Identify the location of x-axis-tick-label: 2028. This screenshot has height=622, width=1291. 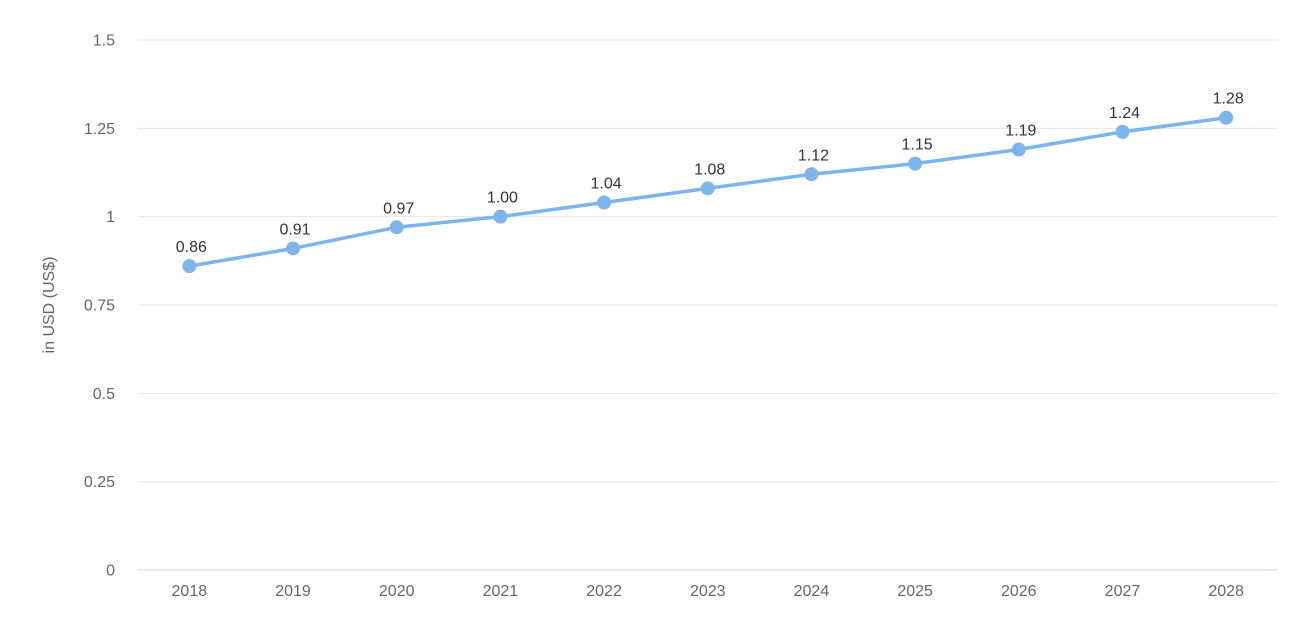
(1226, 591).